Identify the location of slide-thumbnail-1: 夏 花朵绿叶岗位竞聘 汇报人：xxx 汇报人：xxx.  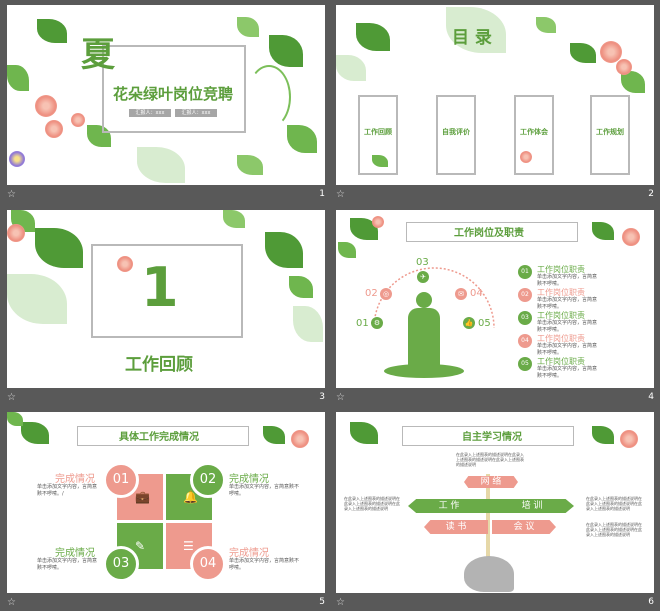
(166, 95).